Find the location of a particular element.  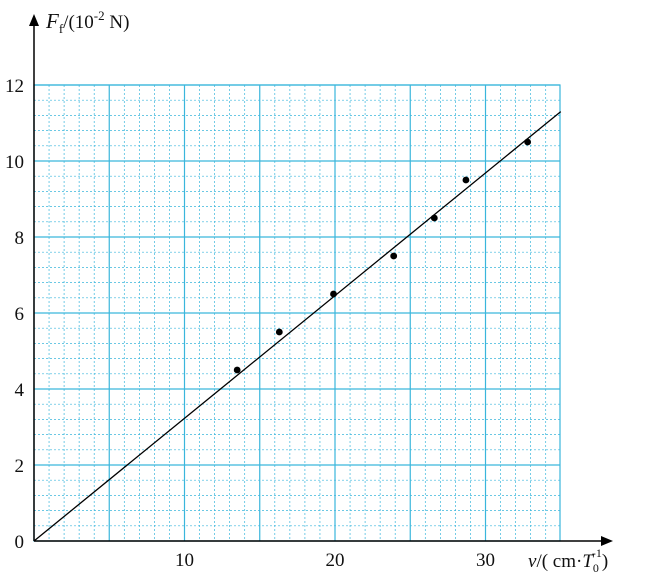

y-tick-label: 10 is located at coordinates (14, 162).